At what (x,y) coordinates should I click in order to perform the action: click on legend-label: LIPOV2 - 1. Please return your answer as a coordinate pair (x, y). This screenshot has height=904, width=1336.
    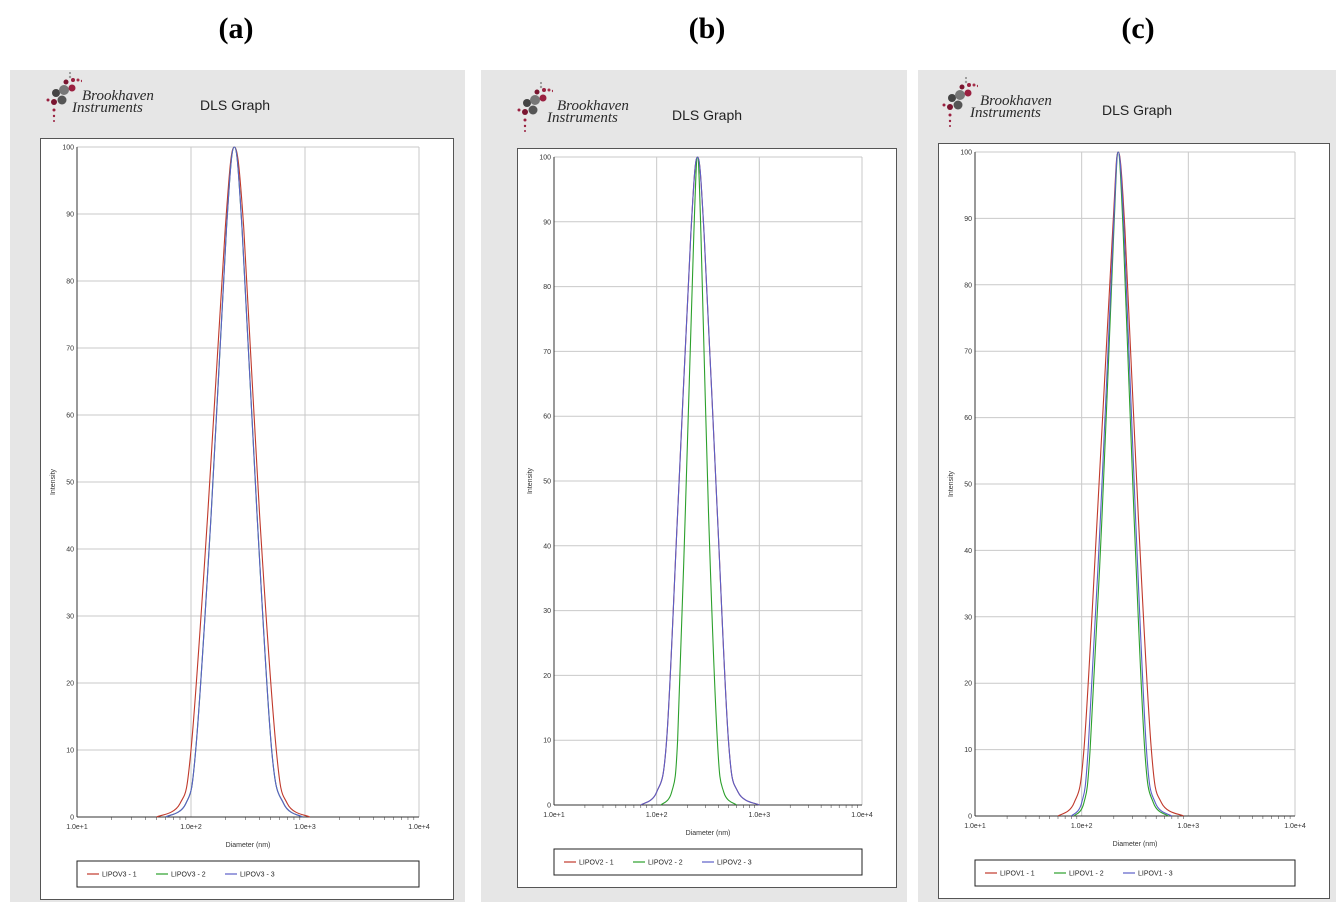
    Looking at the image, I should click on (596, 863).